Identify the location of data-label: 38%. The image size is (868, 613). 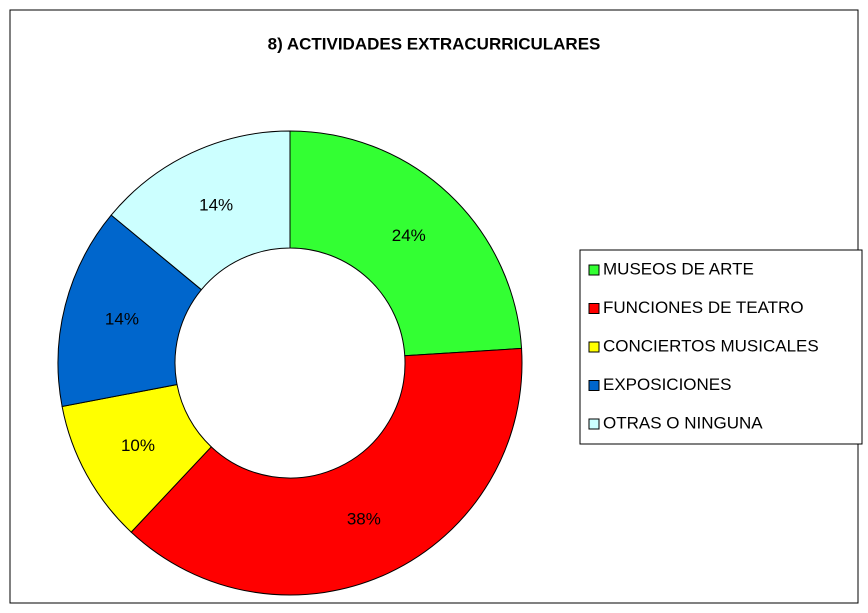
(364, 518).